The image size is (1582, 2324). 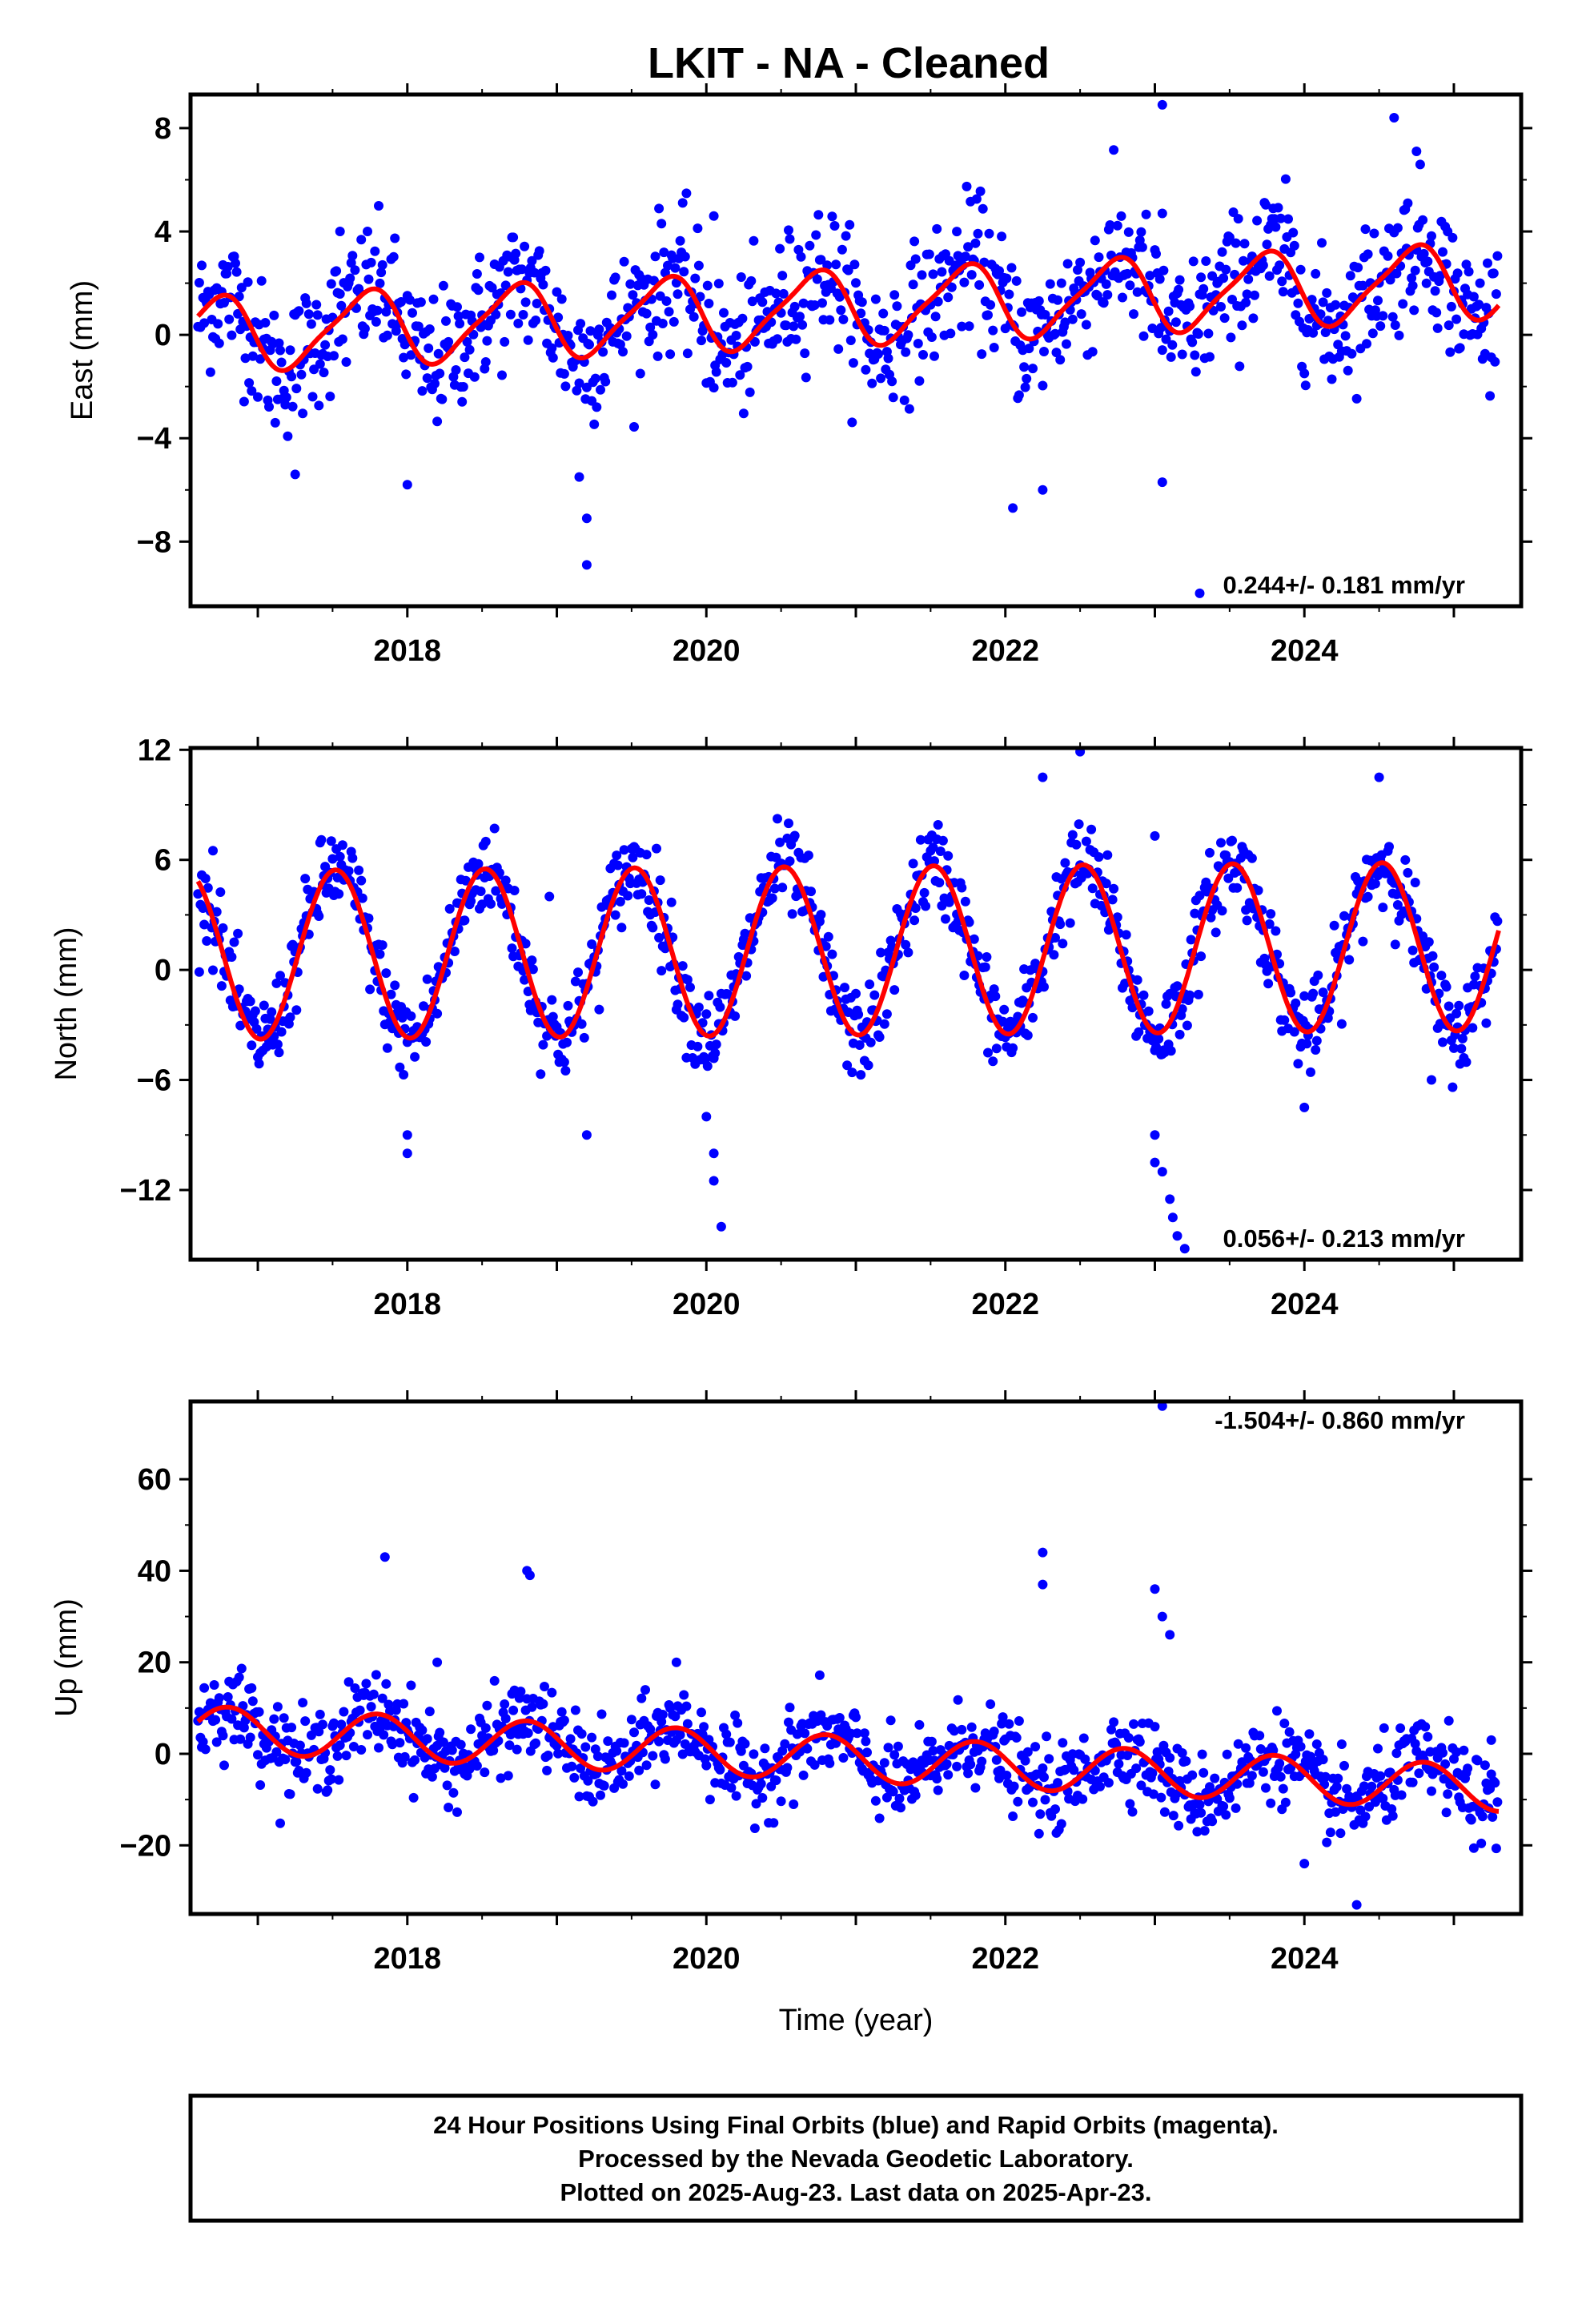 What do you see at coordinates (163, 232) in the screenshot?
I see `east-y-tick-label: 4` at bounding box center [163, 232].